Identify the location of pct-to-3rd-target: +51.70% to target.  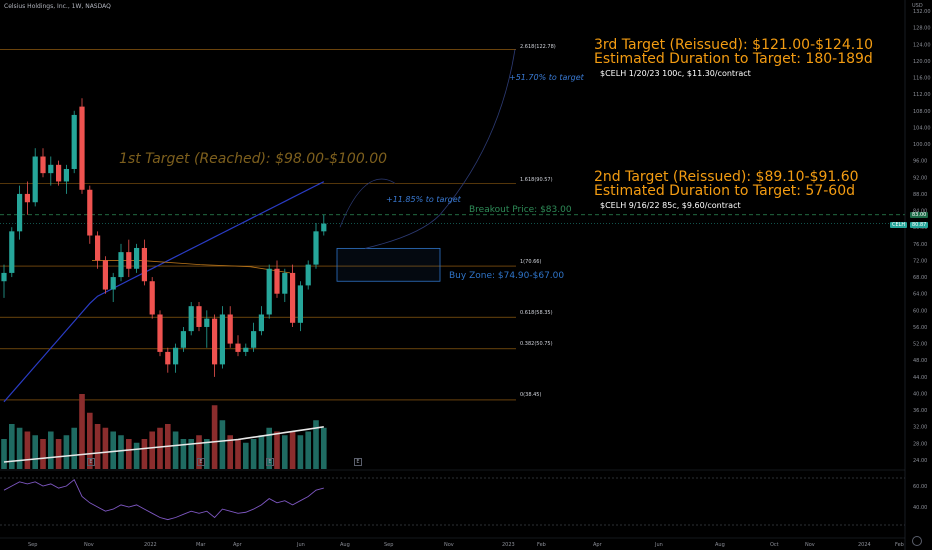
(546, 77).